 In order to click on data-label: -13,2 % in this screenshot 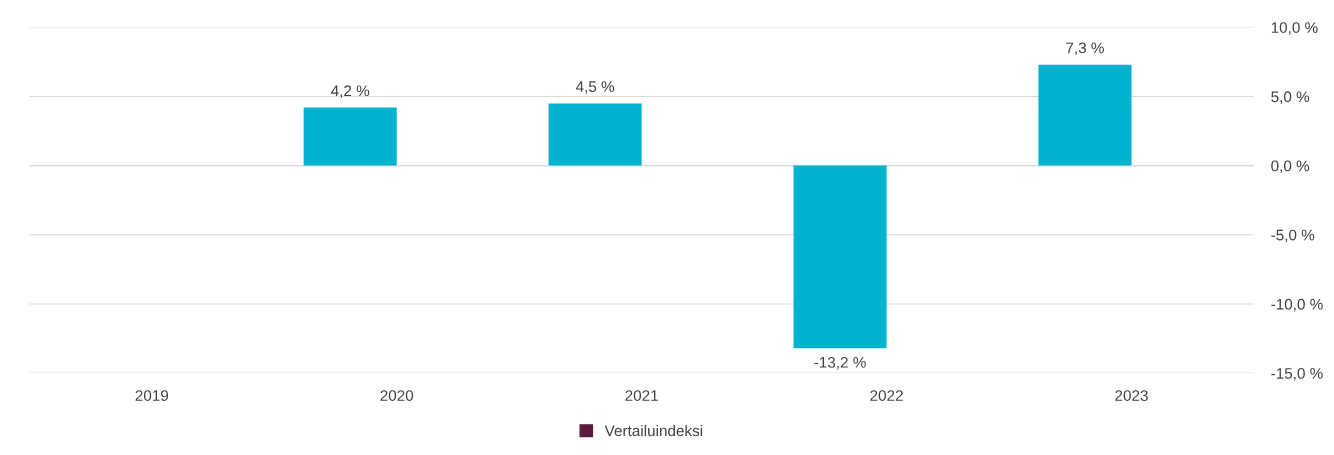, I will do `click(840, 363)`.